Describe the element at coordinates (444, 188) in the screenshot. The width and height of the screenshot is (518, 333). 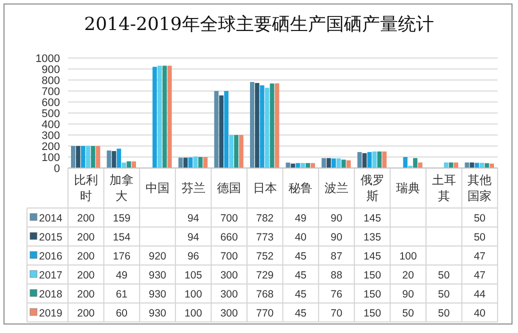
I see `x-tick-label: 土耳其` at that location.